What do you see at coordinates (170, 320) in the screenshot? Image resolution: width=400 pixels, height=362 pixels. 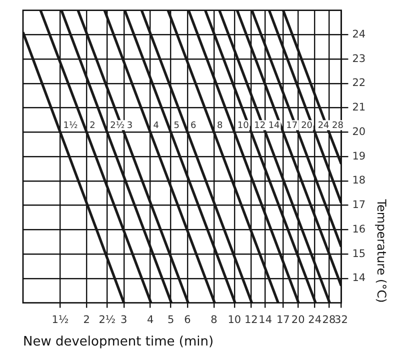 I see `x-tick-label: 5` at bounding box center [170, 320].